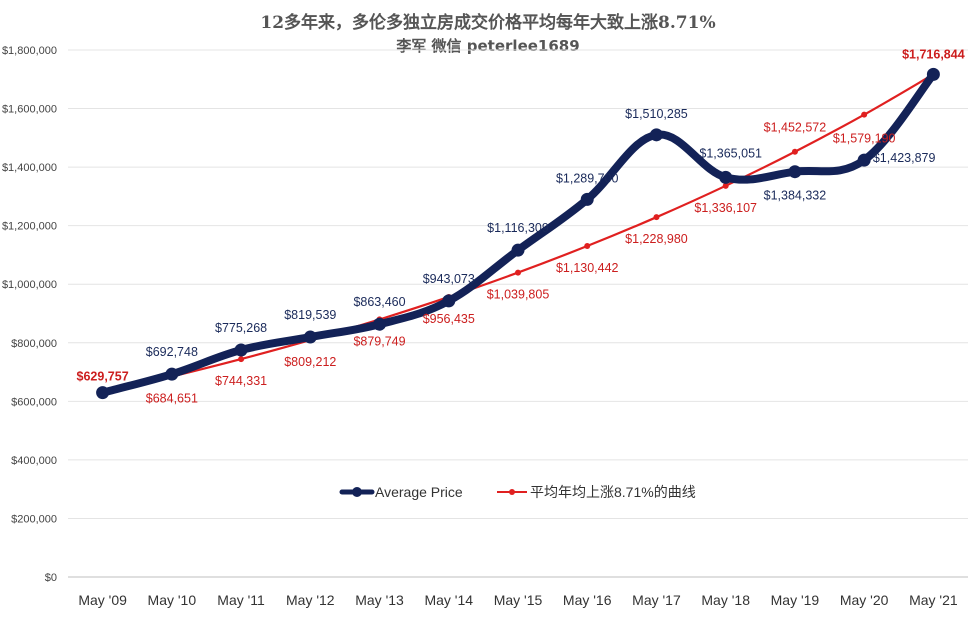  I want to click on legend-label-trend: 平均年均上涨8.71%的曲线, so click(613, 492).